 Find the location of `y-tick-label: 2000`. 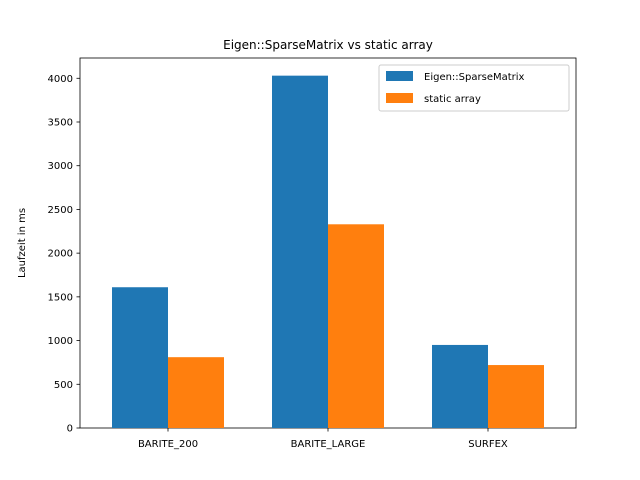

y-tick-label: 2000 is located at coordinates (60, 254).